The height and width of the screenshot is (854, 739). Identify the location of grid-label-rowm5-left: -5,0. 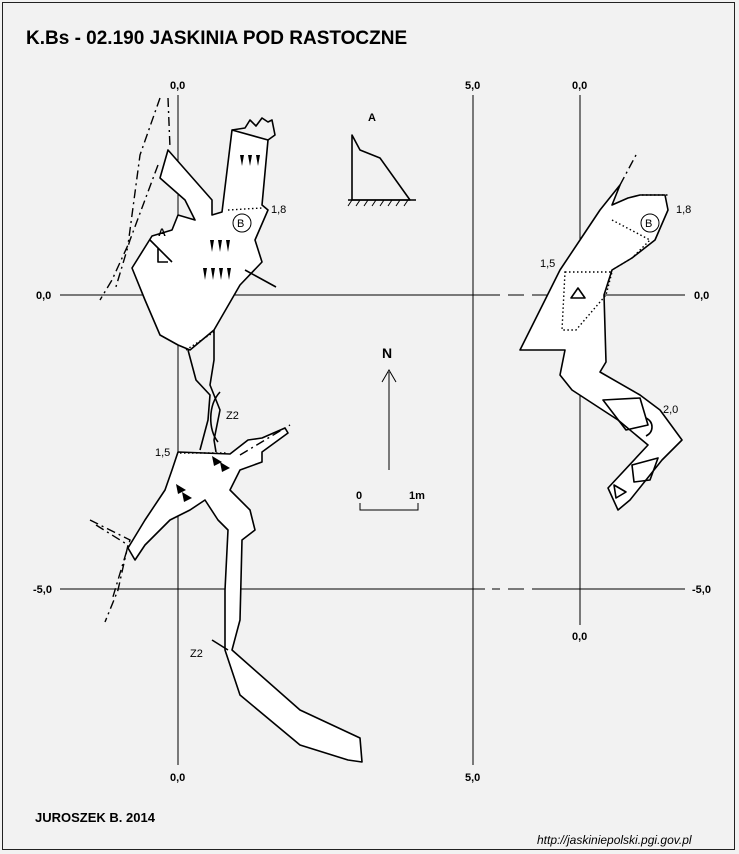
(42, 590).